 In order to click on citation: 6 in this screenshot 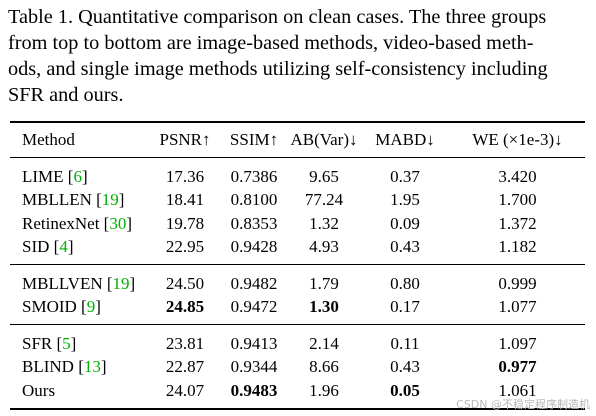, I will do `click(77, 176)`.